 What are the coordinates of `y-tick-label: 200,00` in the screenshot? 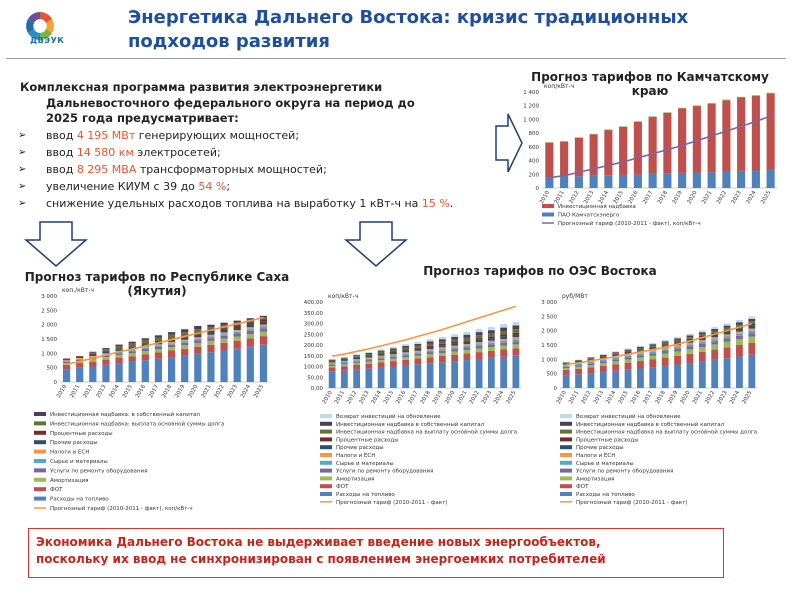 It's located at (314, 346).